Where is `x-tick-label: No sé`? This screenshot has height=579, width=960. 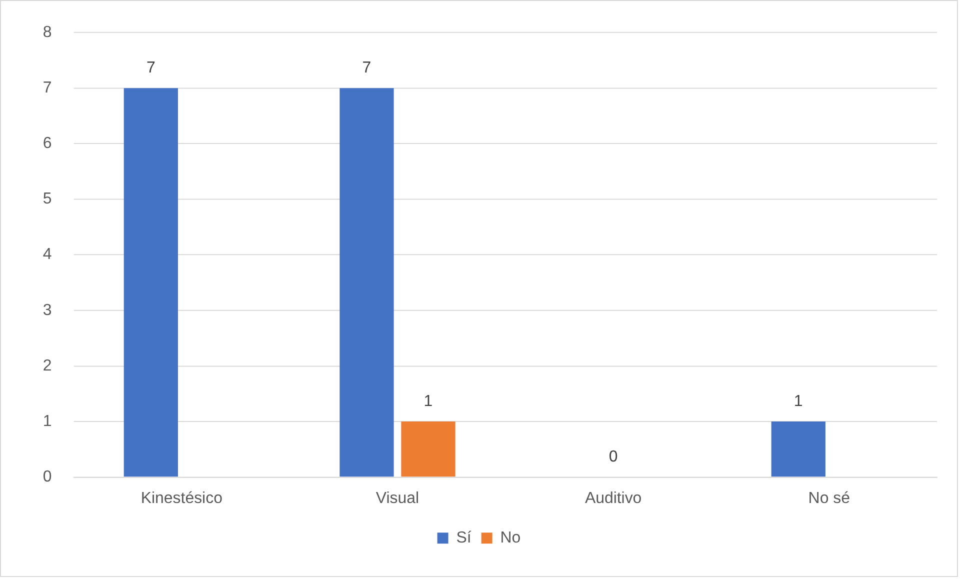
x-tick-label: No sé is located at coordinates (829, 499).